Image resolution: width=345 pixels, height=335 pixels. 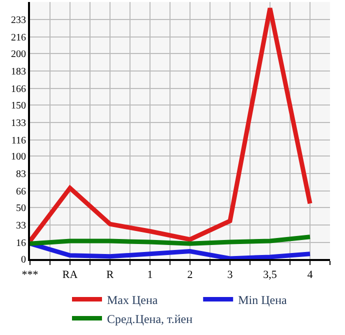 What do you see at coordinates (150, 319) in the screenshot?
I see `legend-label: Сред.Цена, т.йен` at bounding box center [150, 319].